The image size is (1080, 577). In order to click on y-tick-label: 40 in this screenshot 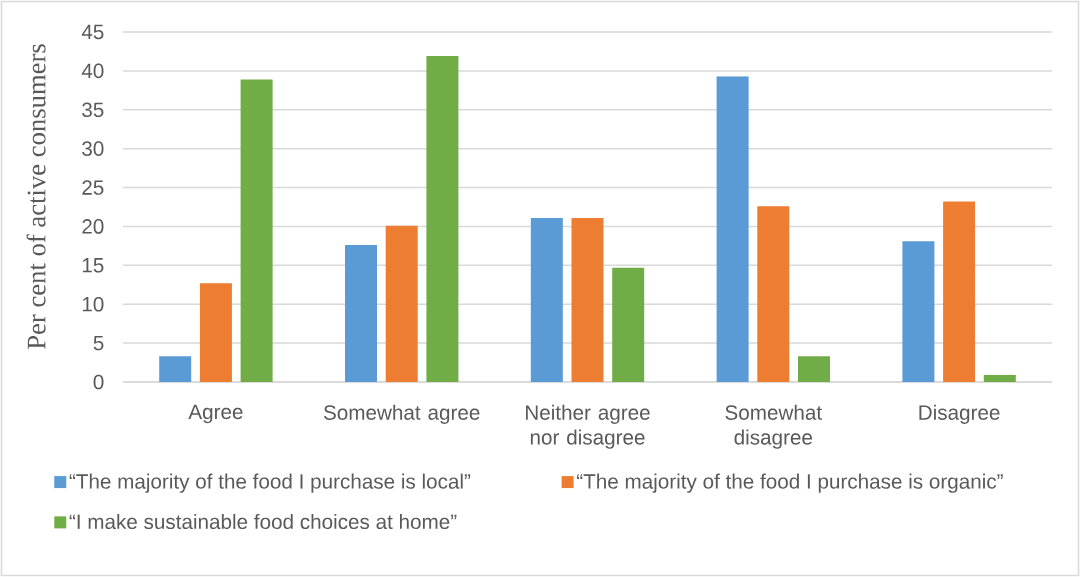, I will do `click(92, 71)`.